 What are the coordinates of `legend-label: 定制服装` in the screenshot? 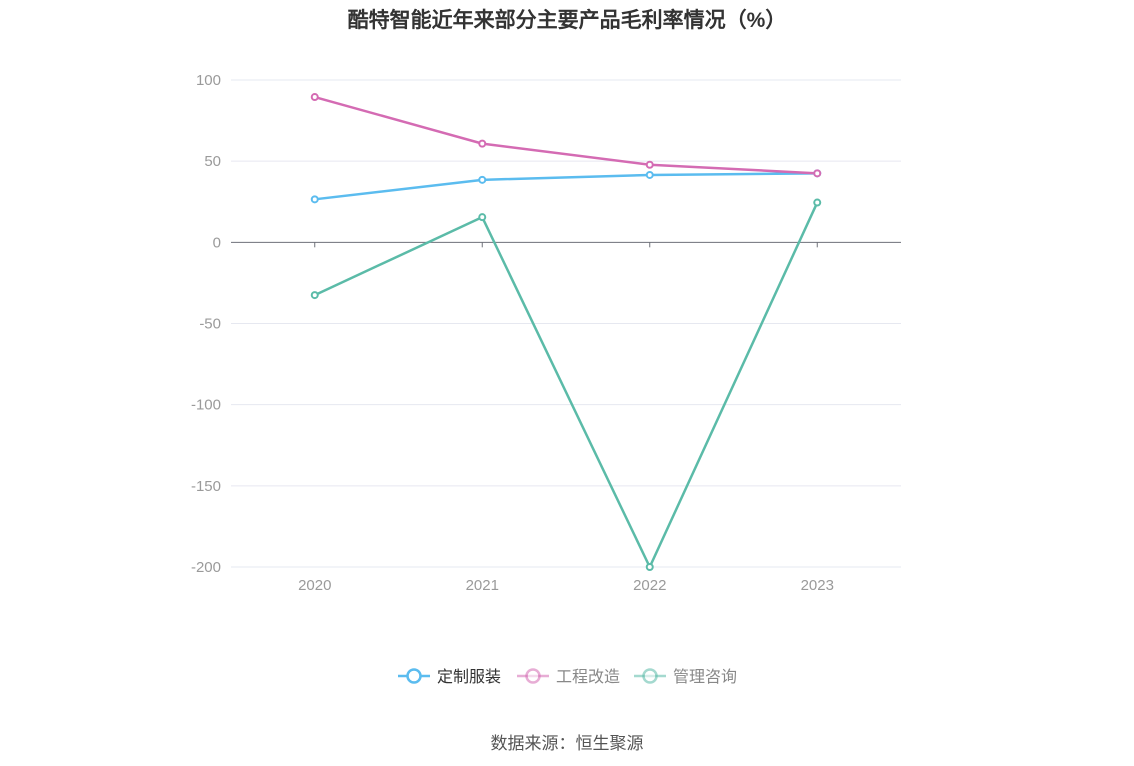 It's located at (469, 677).